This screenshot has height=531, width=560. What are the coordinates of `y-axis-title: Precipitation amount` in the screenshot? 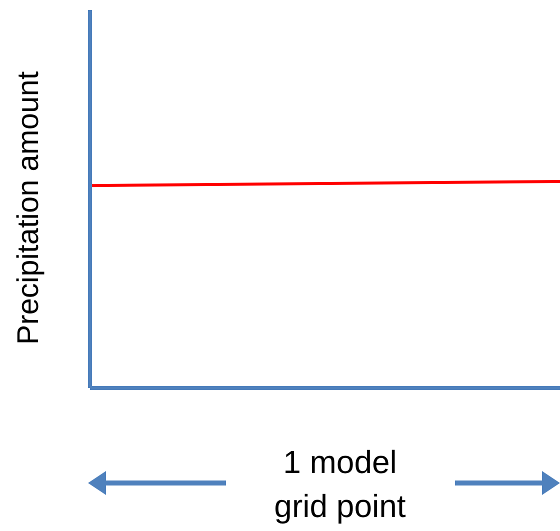 It's located at (29, 208).